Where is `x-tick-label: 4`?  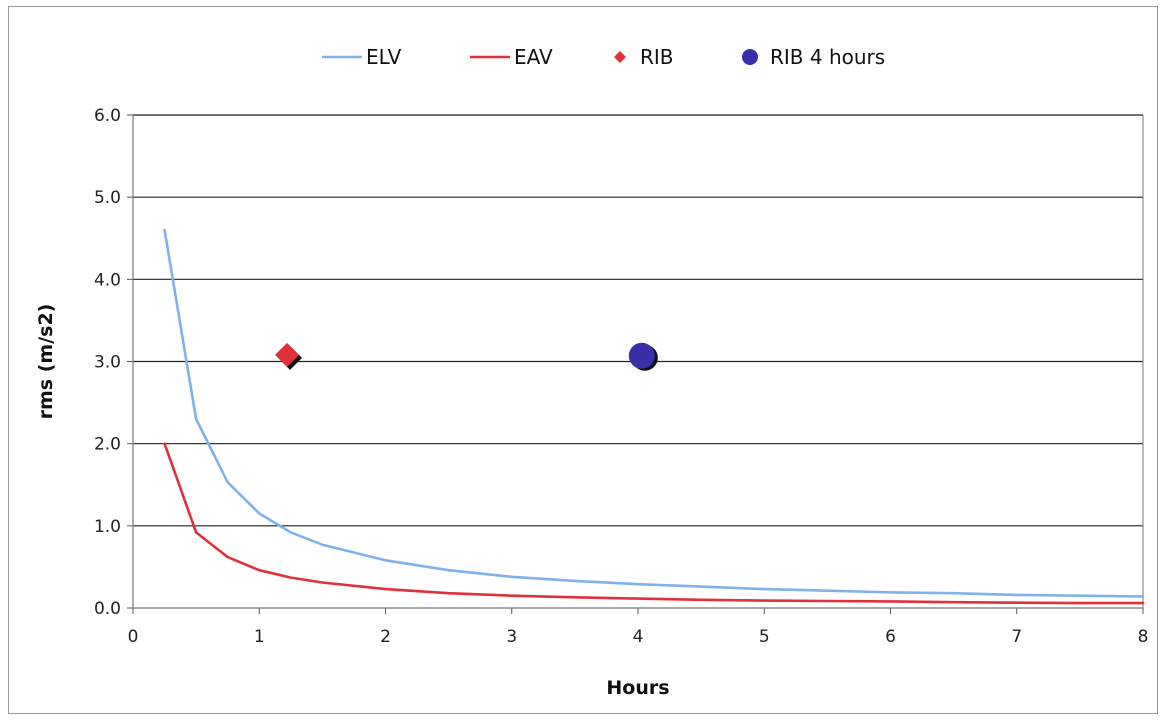 x-tick-label: 4 is located at coordinates (638, 637).